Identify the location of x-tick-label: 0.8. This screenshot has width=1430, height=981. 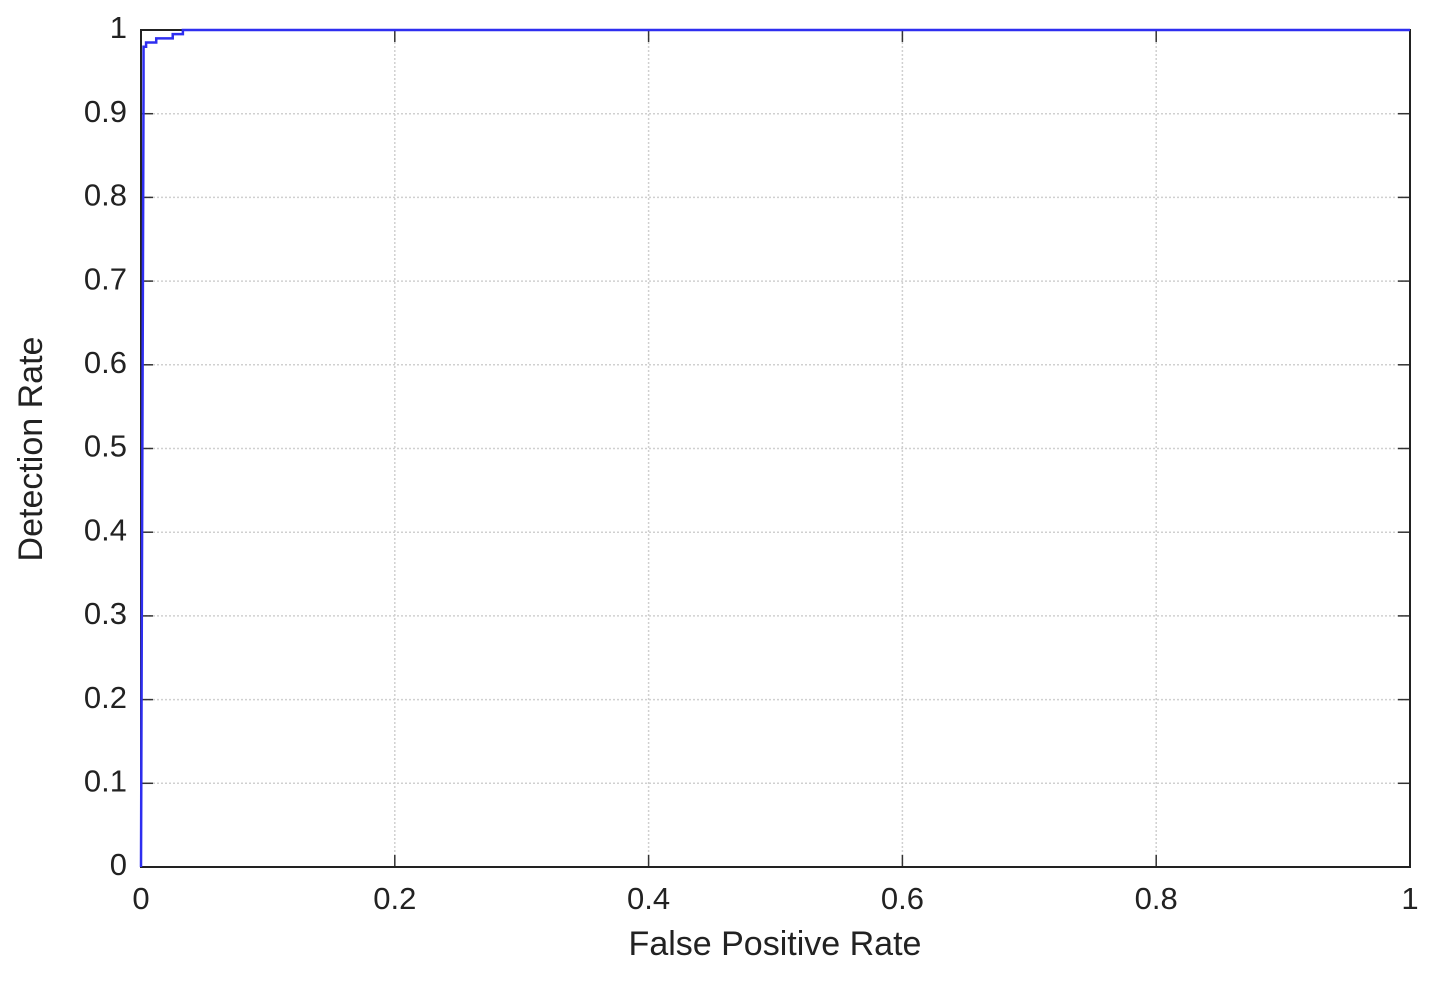
(1156, 898).